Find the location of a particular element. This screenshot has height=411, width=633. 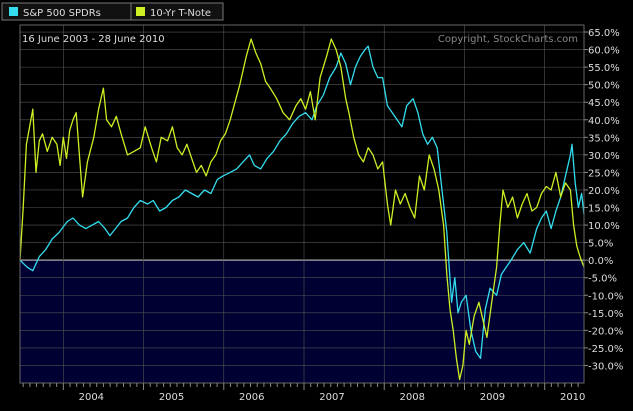

y-tick-label: -10.0% is located at coordinates (605, 296).